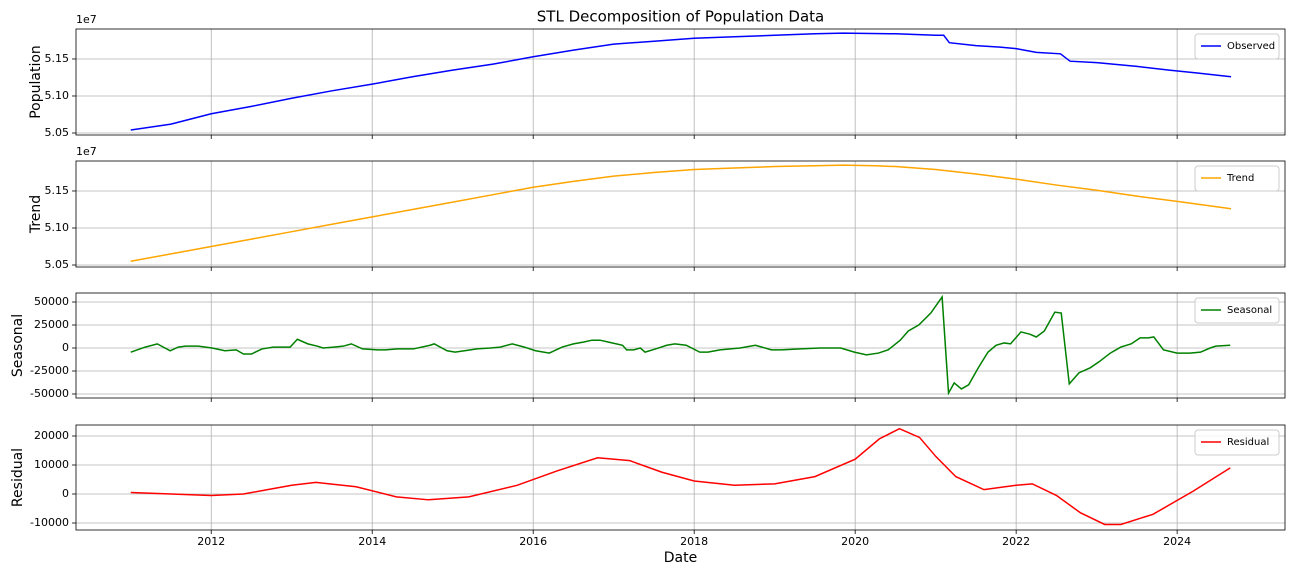 Image resolution: width=1296 pixels, height=576 pixels. Describe the element at coordinates (51, 301) in the screenshot. I see `y-tick-label: 50000` at that location.